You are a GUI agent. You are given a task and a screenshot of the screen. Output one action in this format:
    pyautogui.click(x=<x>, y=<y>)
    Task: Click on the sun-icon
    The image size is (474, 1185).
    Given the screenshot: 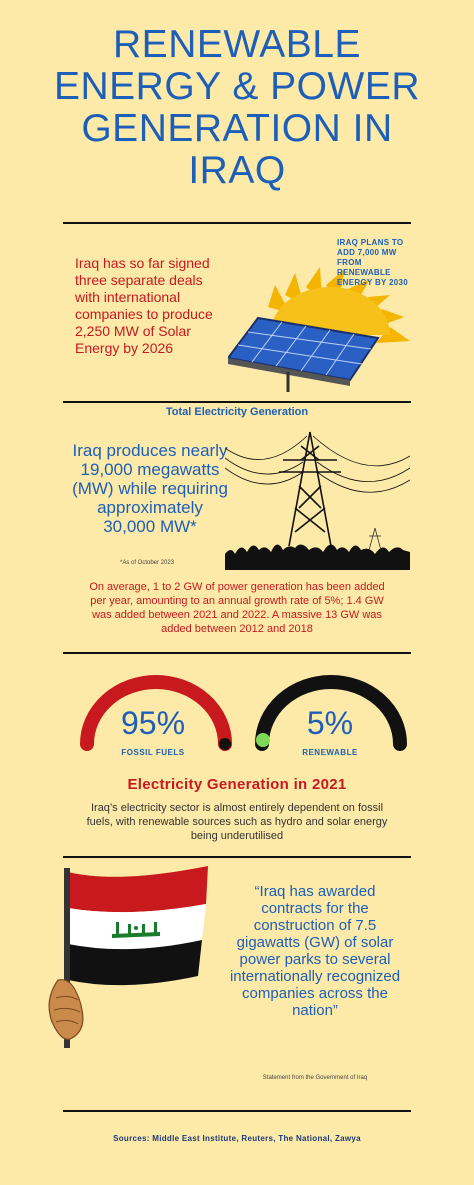 What is the action you would take?
    pyautogui.click(x=339, y=305)
    